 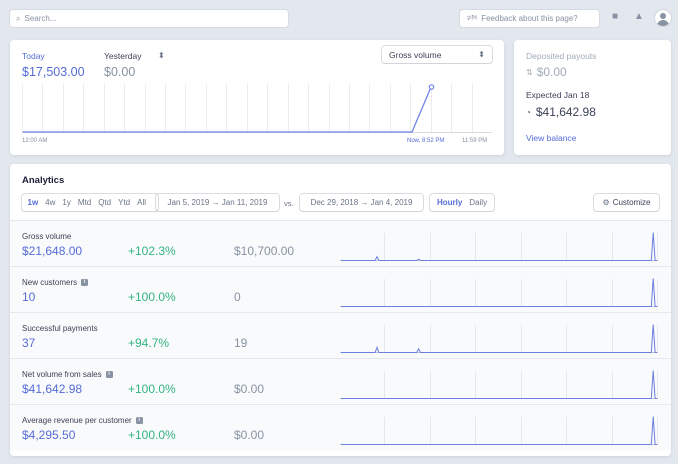 I want to click on expected-value: $41,642.98, so click(x=565, y=112).